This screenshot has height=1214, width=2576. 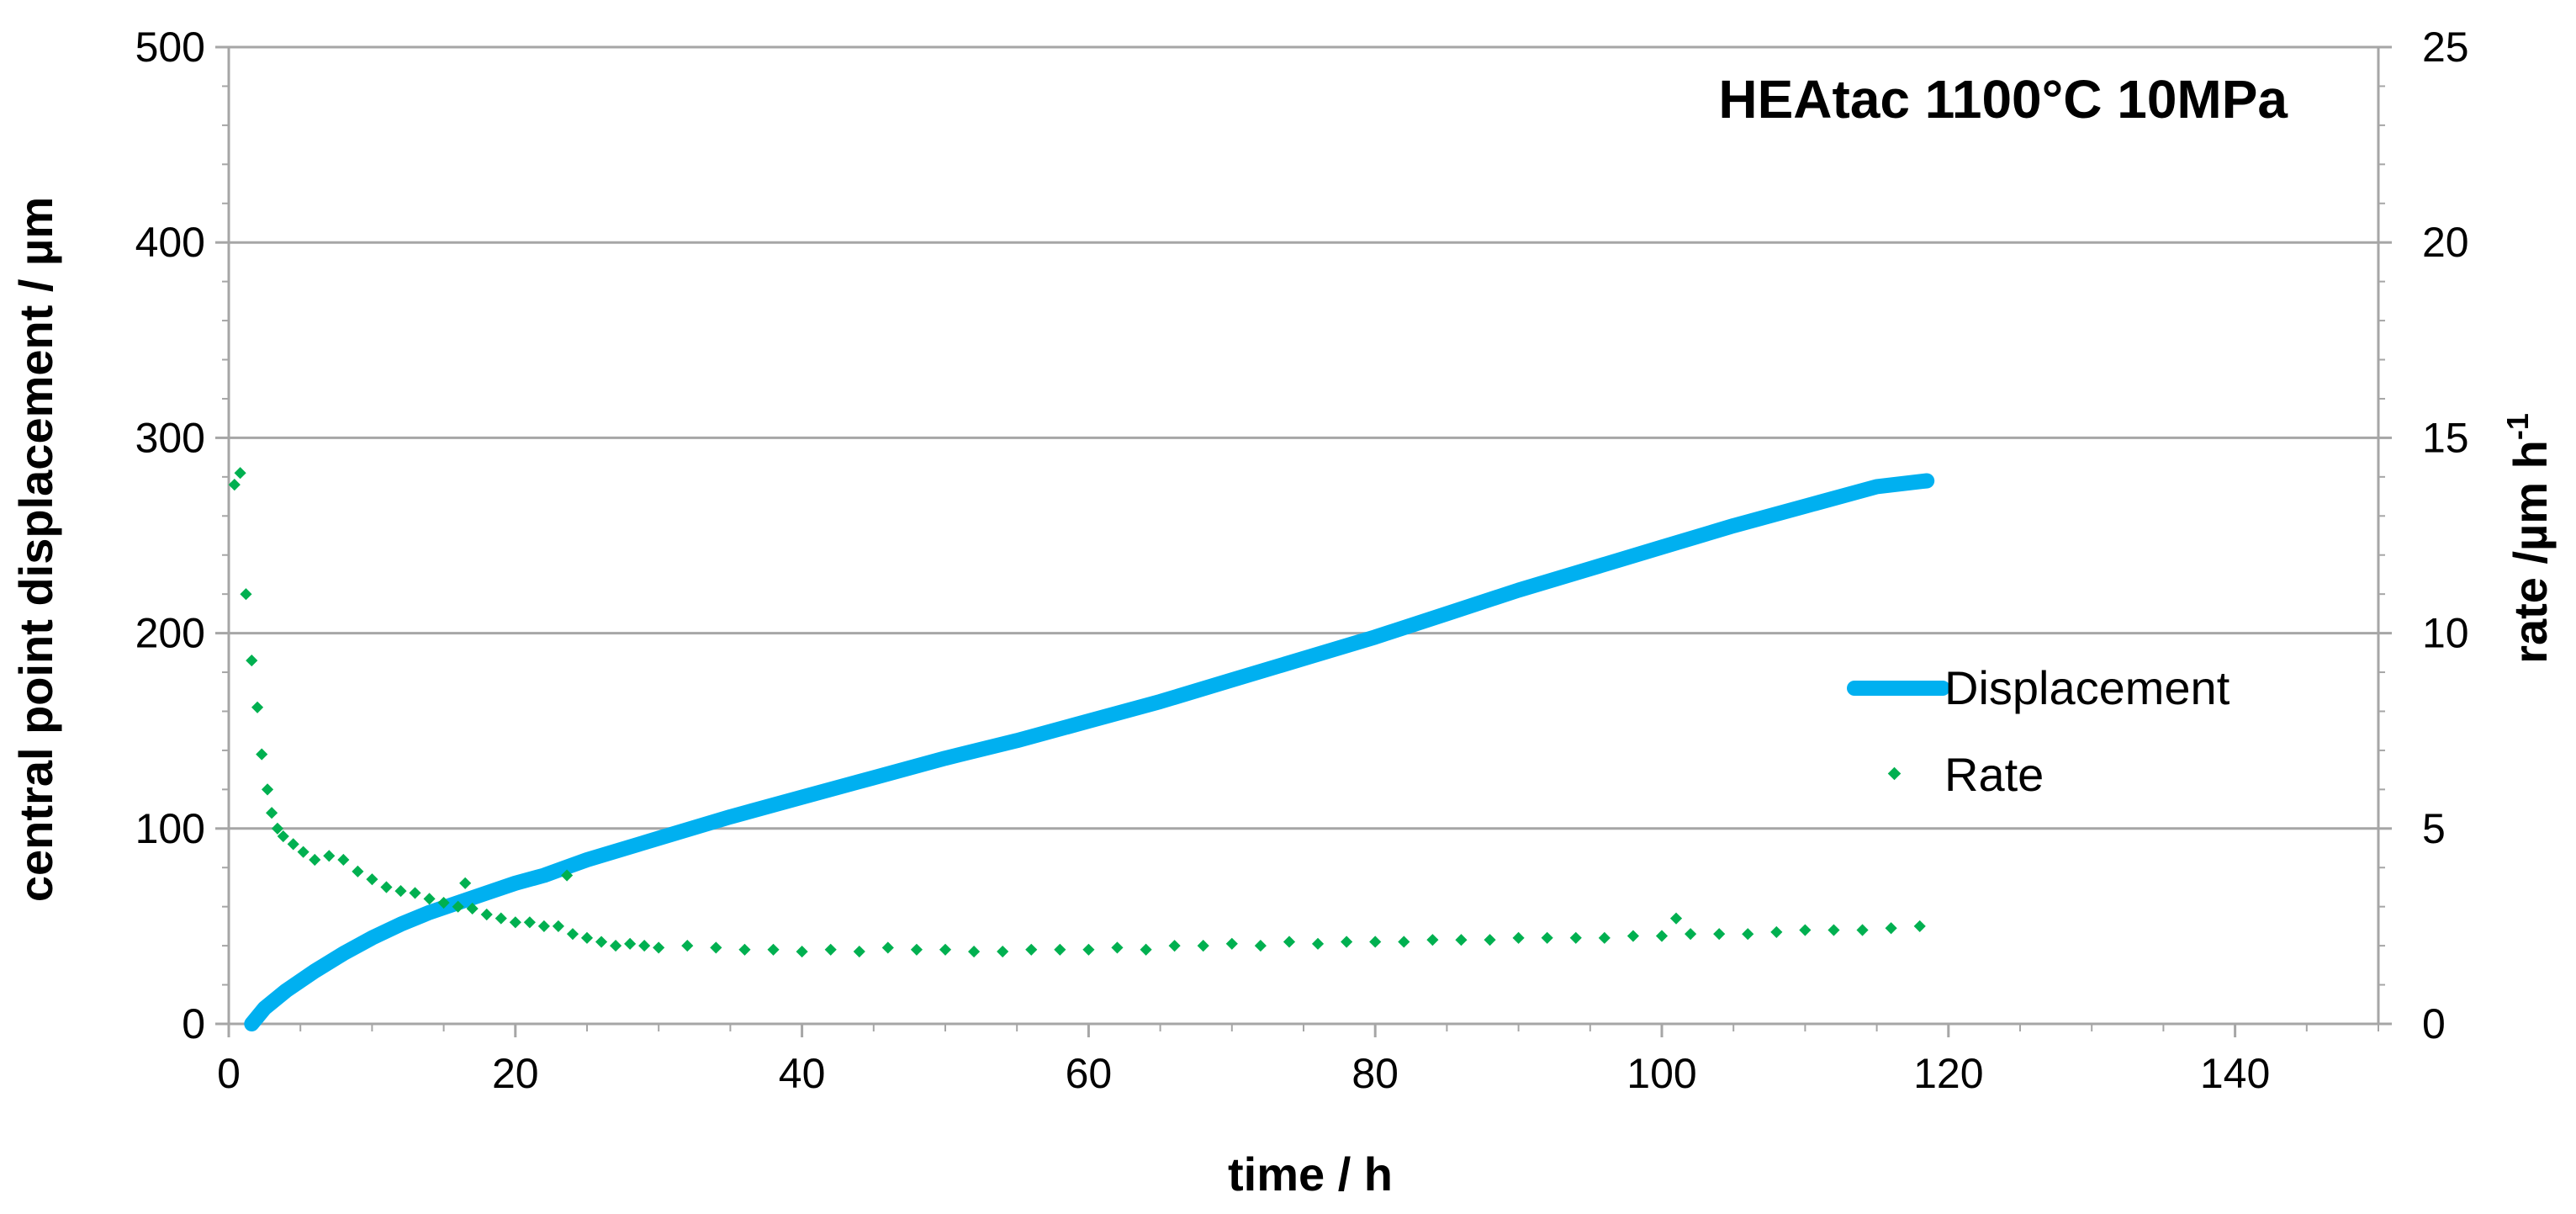 I want to click on legend: Displacement Rate, so click(x=2038, y=731).